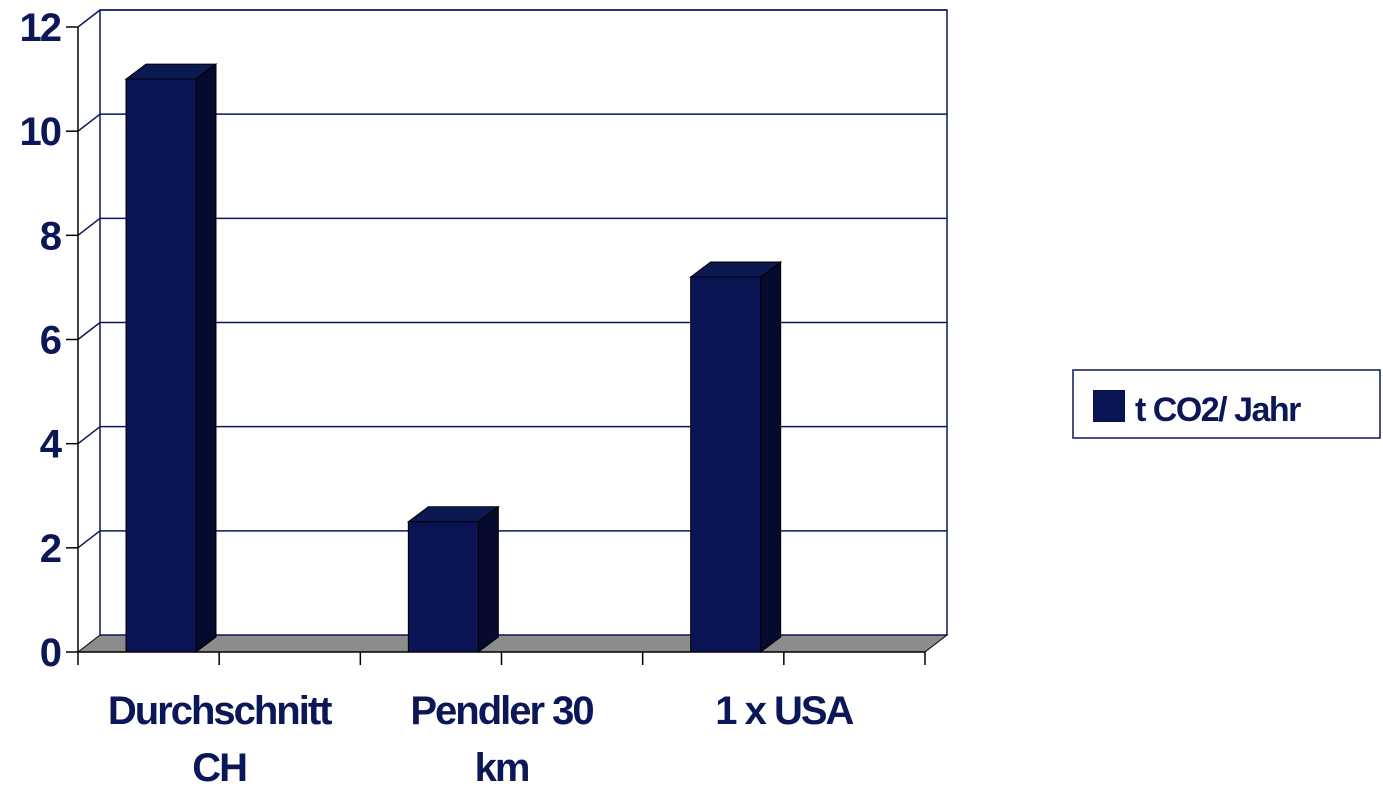  What do you see at coordinates (50, 341) in the screenshot?
I see `y-tick-label: 6` at bounding box center [50, 341].